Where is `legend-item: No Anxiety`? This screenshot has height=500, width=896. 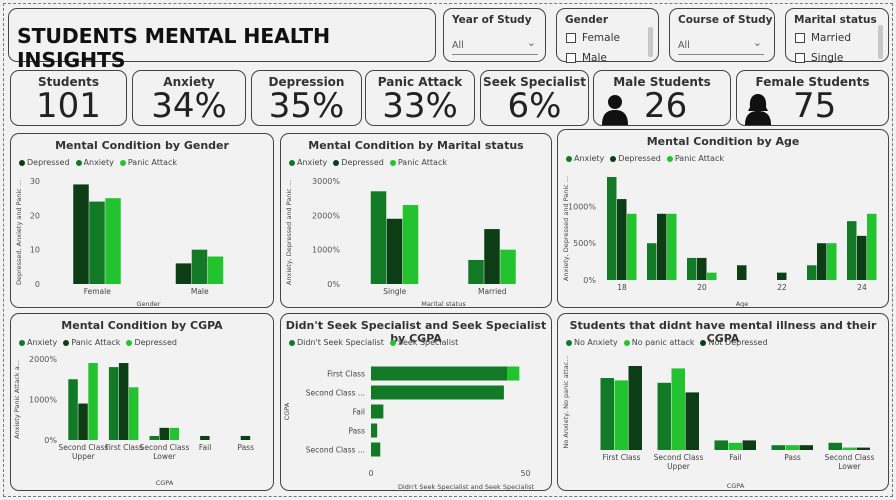 legend-item: No Anxiety is located at coordinates (592, 342).